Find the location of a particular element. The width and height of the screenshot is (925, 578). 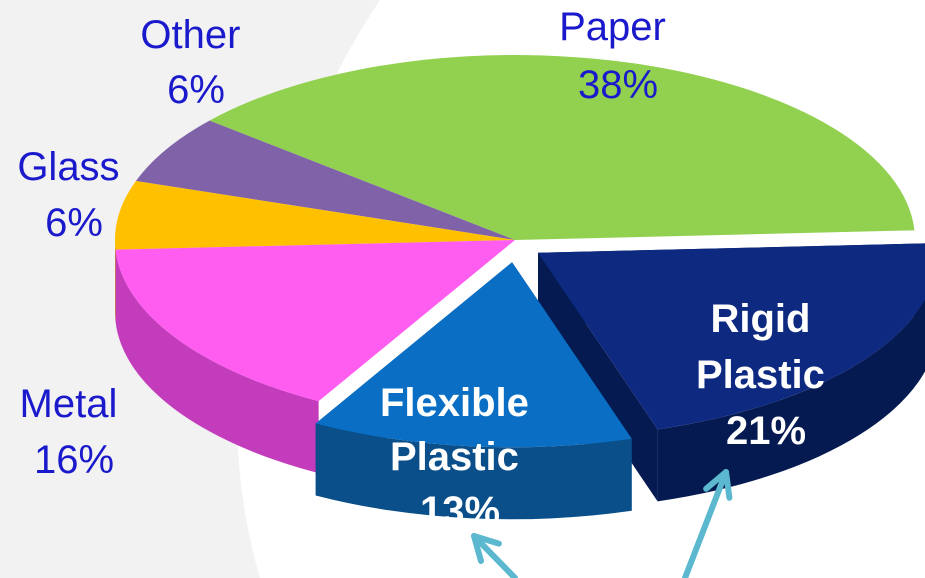

annotation-arrows is located at coordinates (602, 523).